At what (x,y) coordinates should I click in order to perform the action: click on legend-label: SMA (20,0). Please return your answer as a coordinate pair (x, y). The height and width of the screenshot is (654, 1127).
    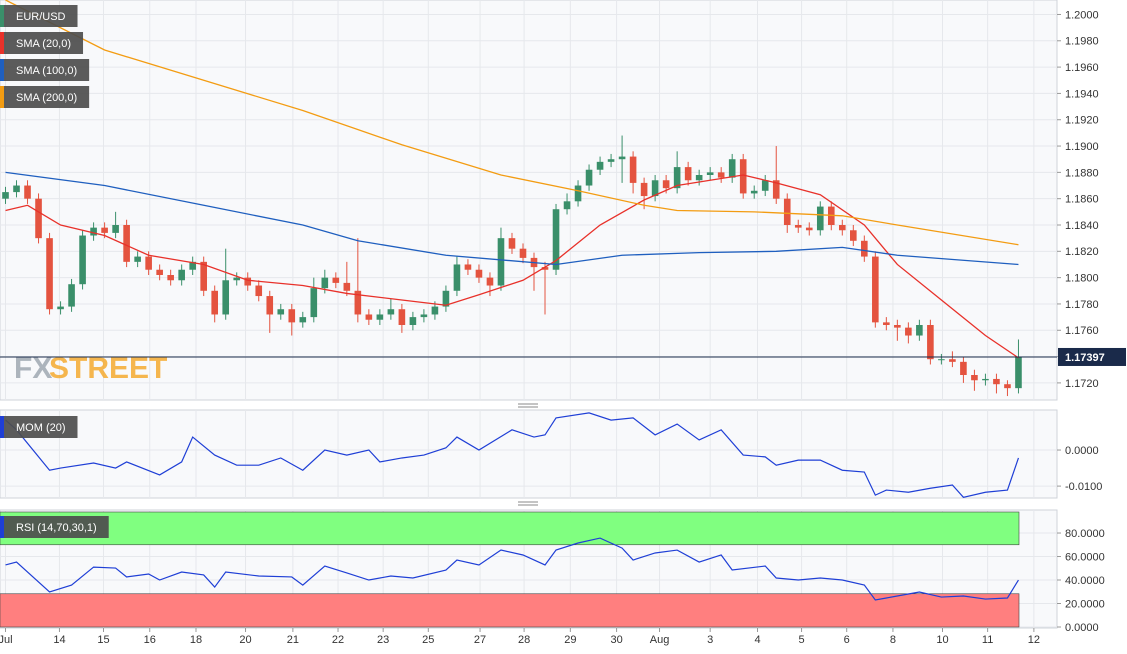
    Looking at the image, I should click on (43, 44).